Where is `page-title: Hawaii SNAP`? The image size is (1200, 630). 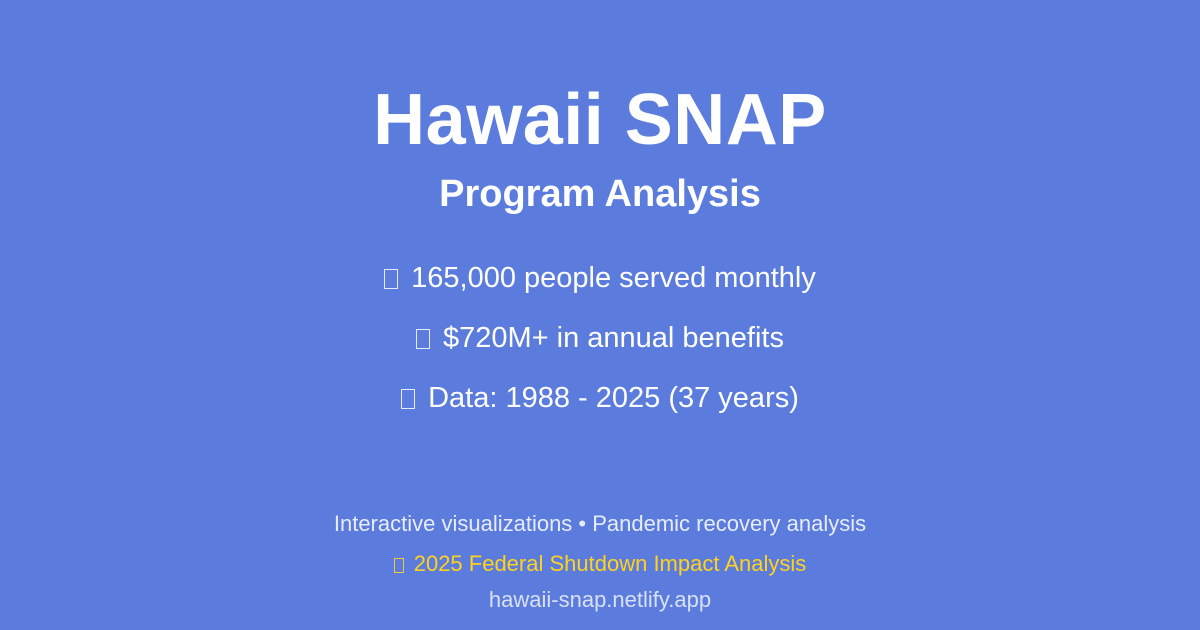 page-title: Hawaii SNAP is located at coordinates (600, 120).